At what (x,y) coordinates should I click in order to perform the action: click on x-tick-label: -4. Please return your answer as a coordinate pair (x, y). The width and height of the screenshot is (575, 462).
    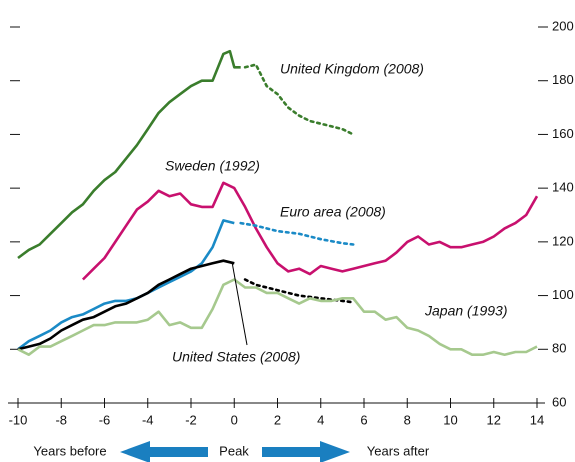
    Looking at the image, I should click on (148, 419).